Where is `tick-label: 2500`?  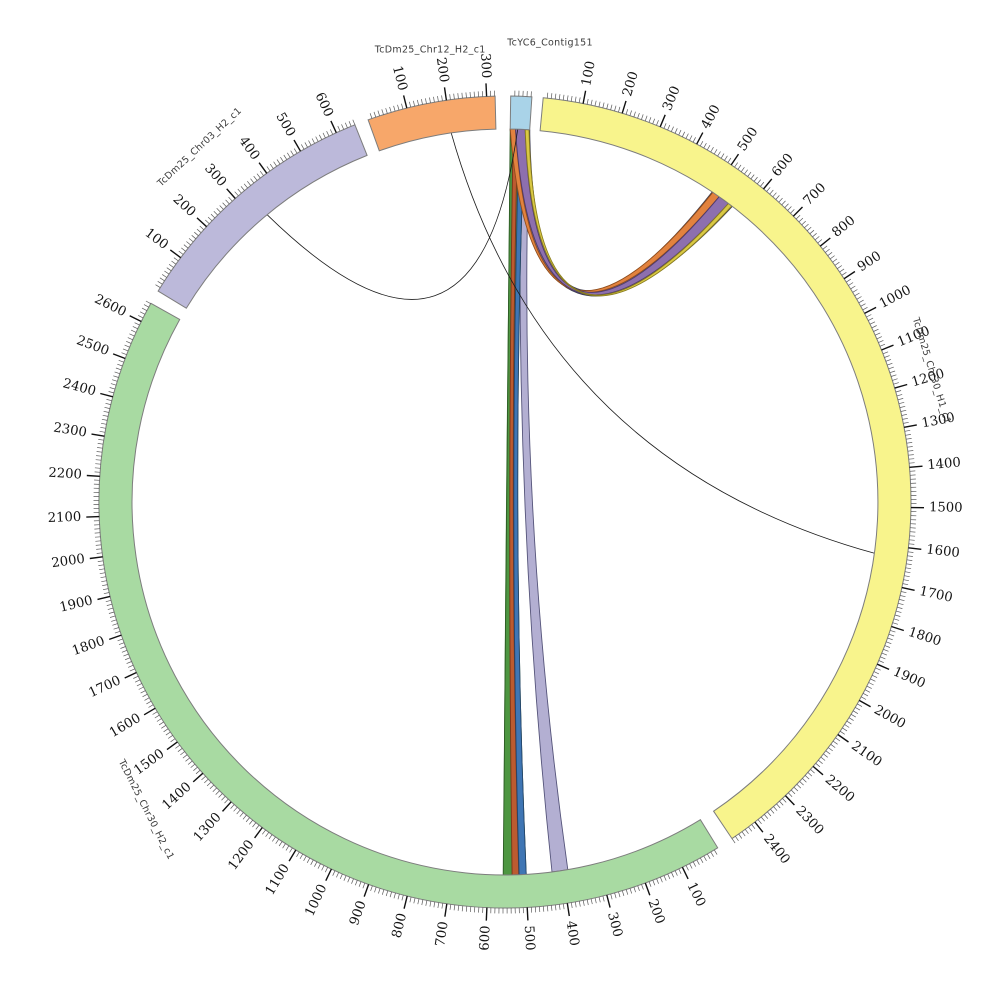
tick-label: 2500 is located at coordinates (92, 346).